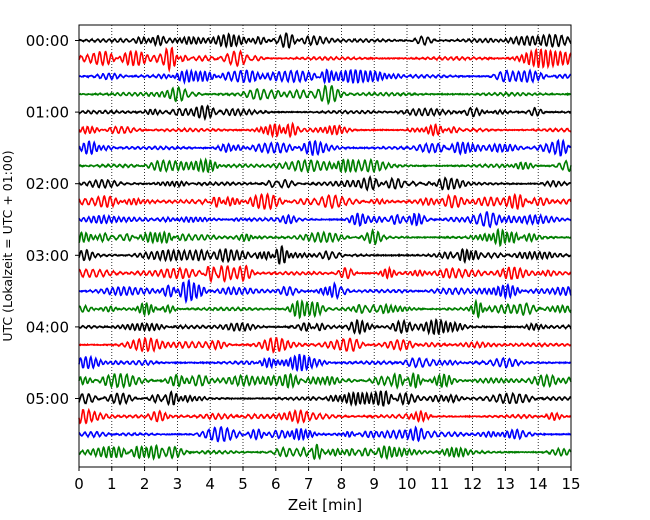 Image resolution: width=650 pixels, height=520 pixels. I want to click on x-tick-label: 1, so click(112, 484).